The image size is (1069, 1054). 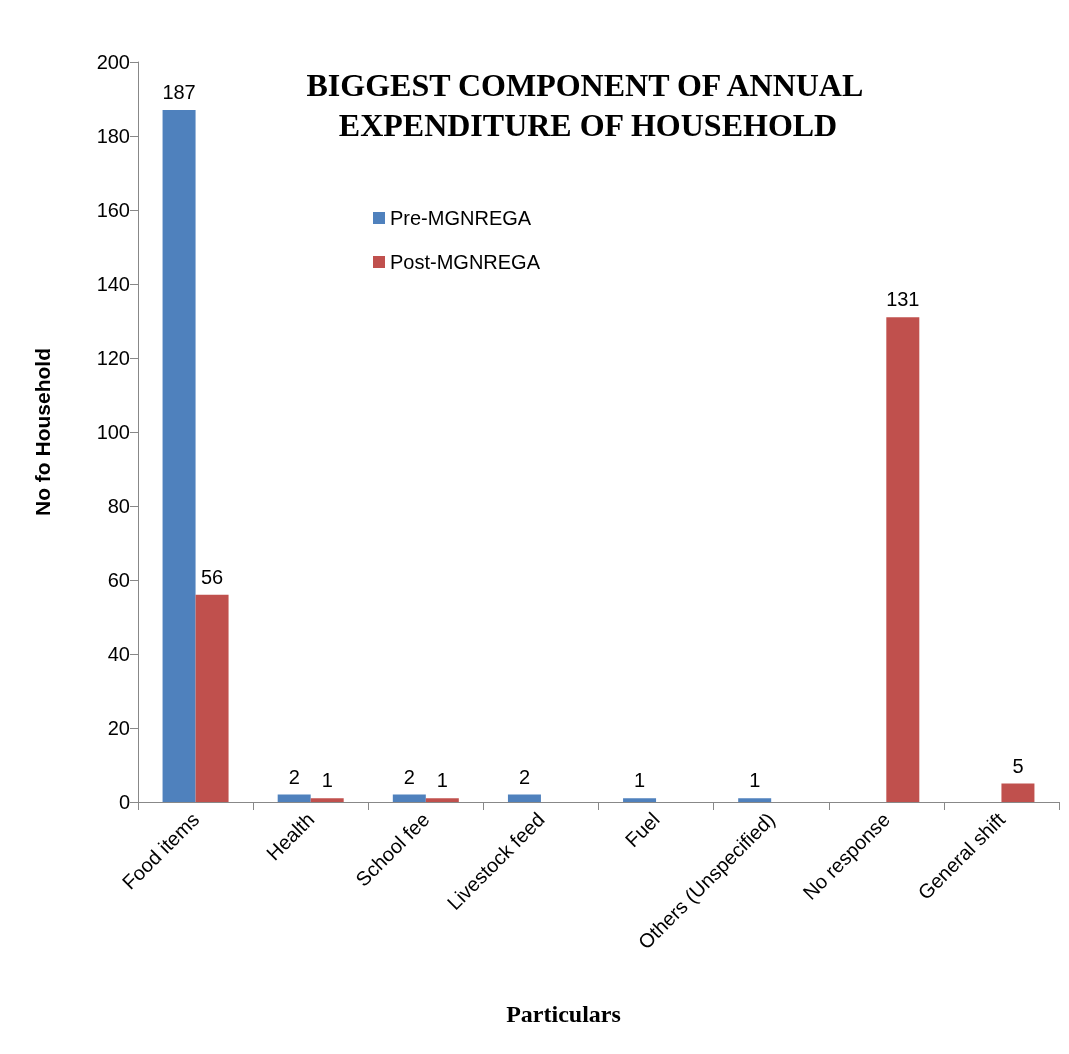 I want to click on data-label: 5, so click(x=1018, y=765).